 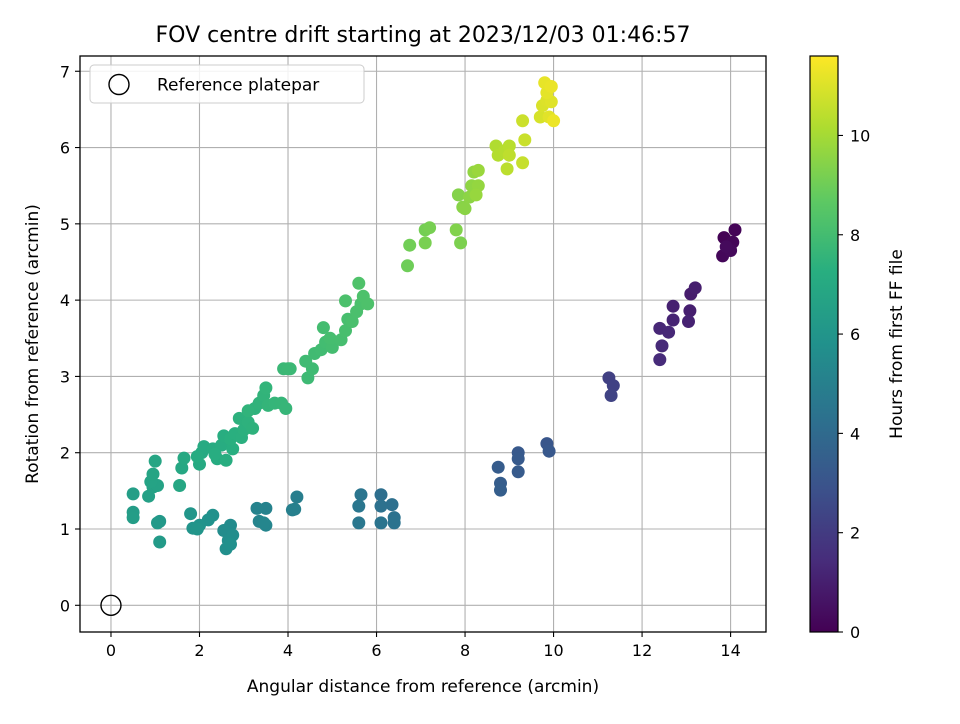 I want to click on x-tick-label: 10, so click(x=553, y=650).